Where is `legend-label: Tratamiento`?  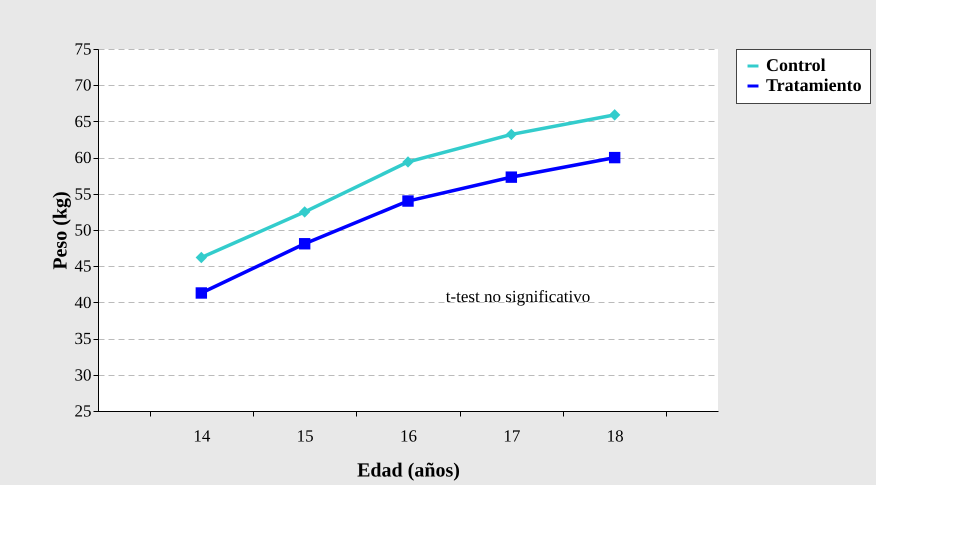 legend-label: Tratamiento is located at coordinates (814, 85).